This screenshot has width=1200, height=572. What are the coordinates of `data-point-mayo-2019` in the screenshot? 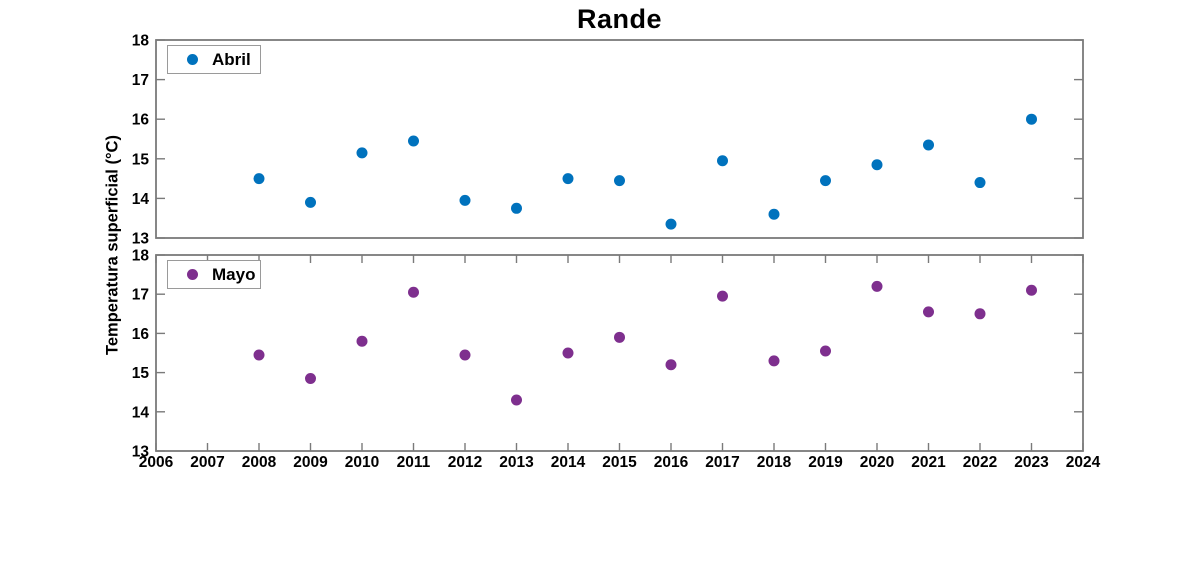 It's located at (825, 351).